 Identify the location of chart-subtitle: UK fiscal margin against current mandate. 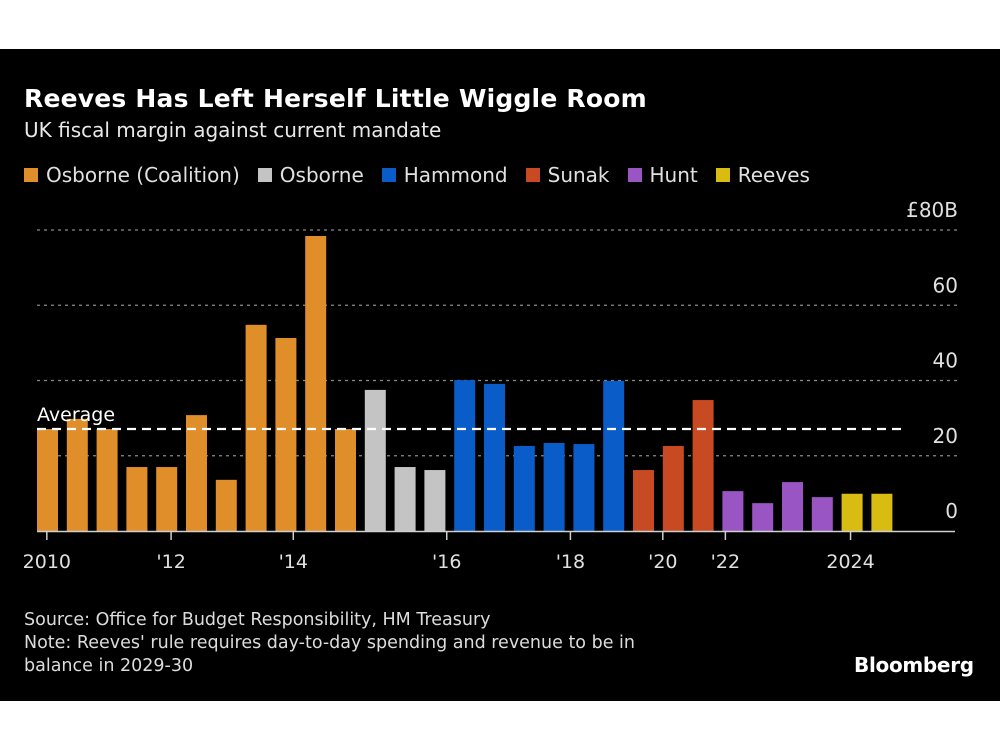
(233, 130).